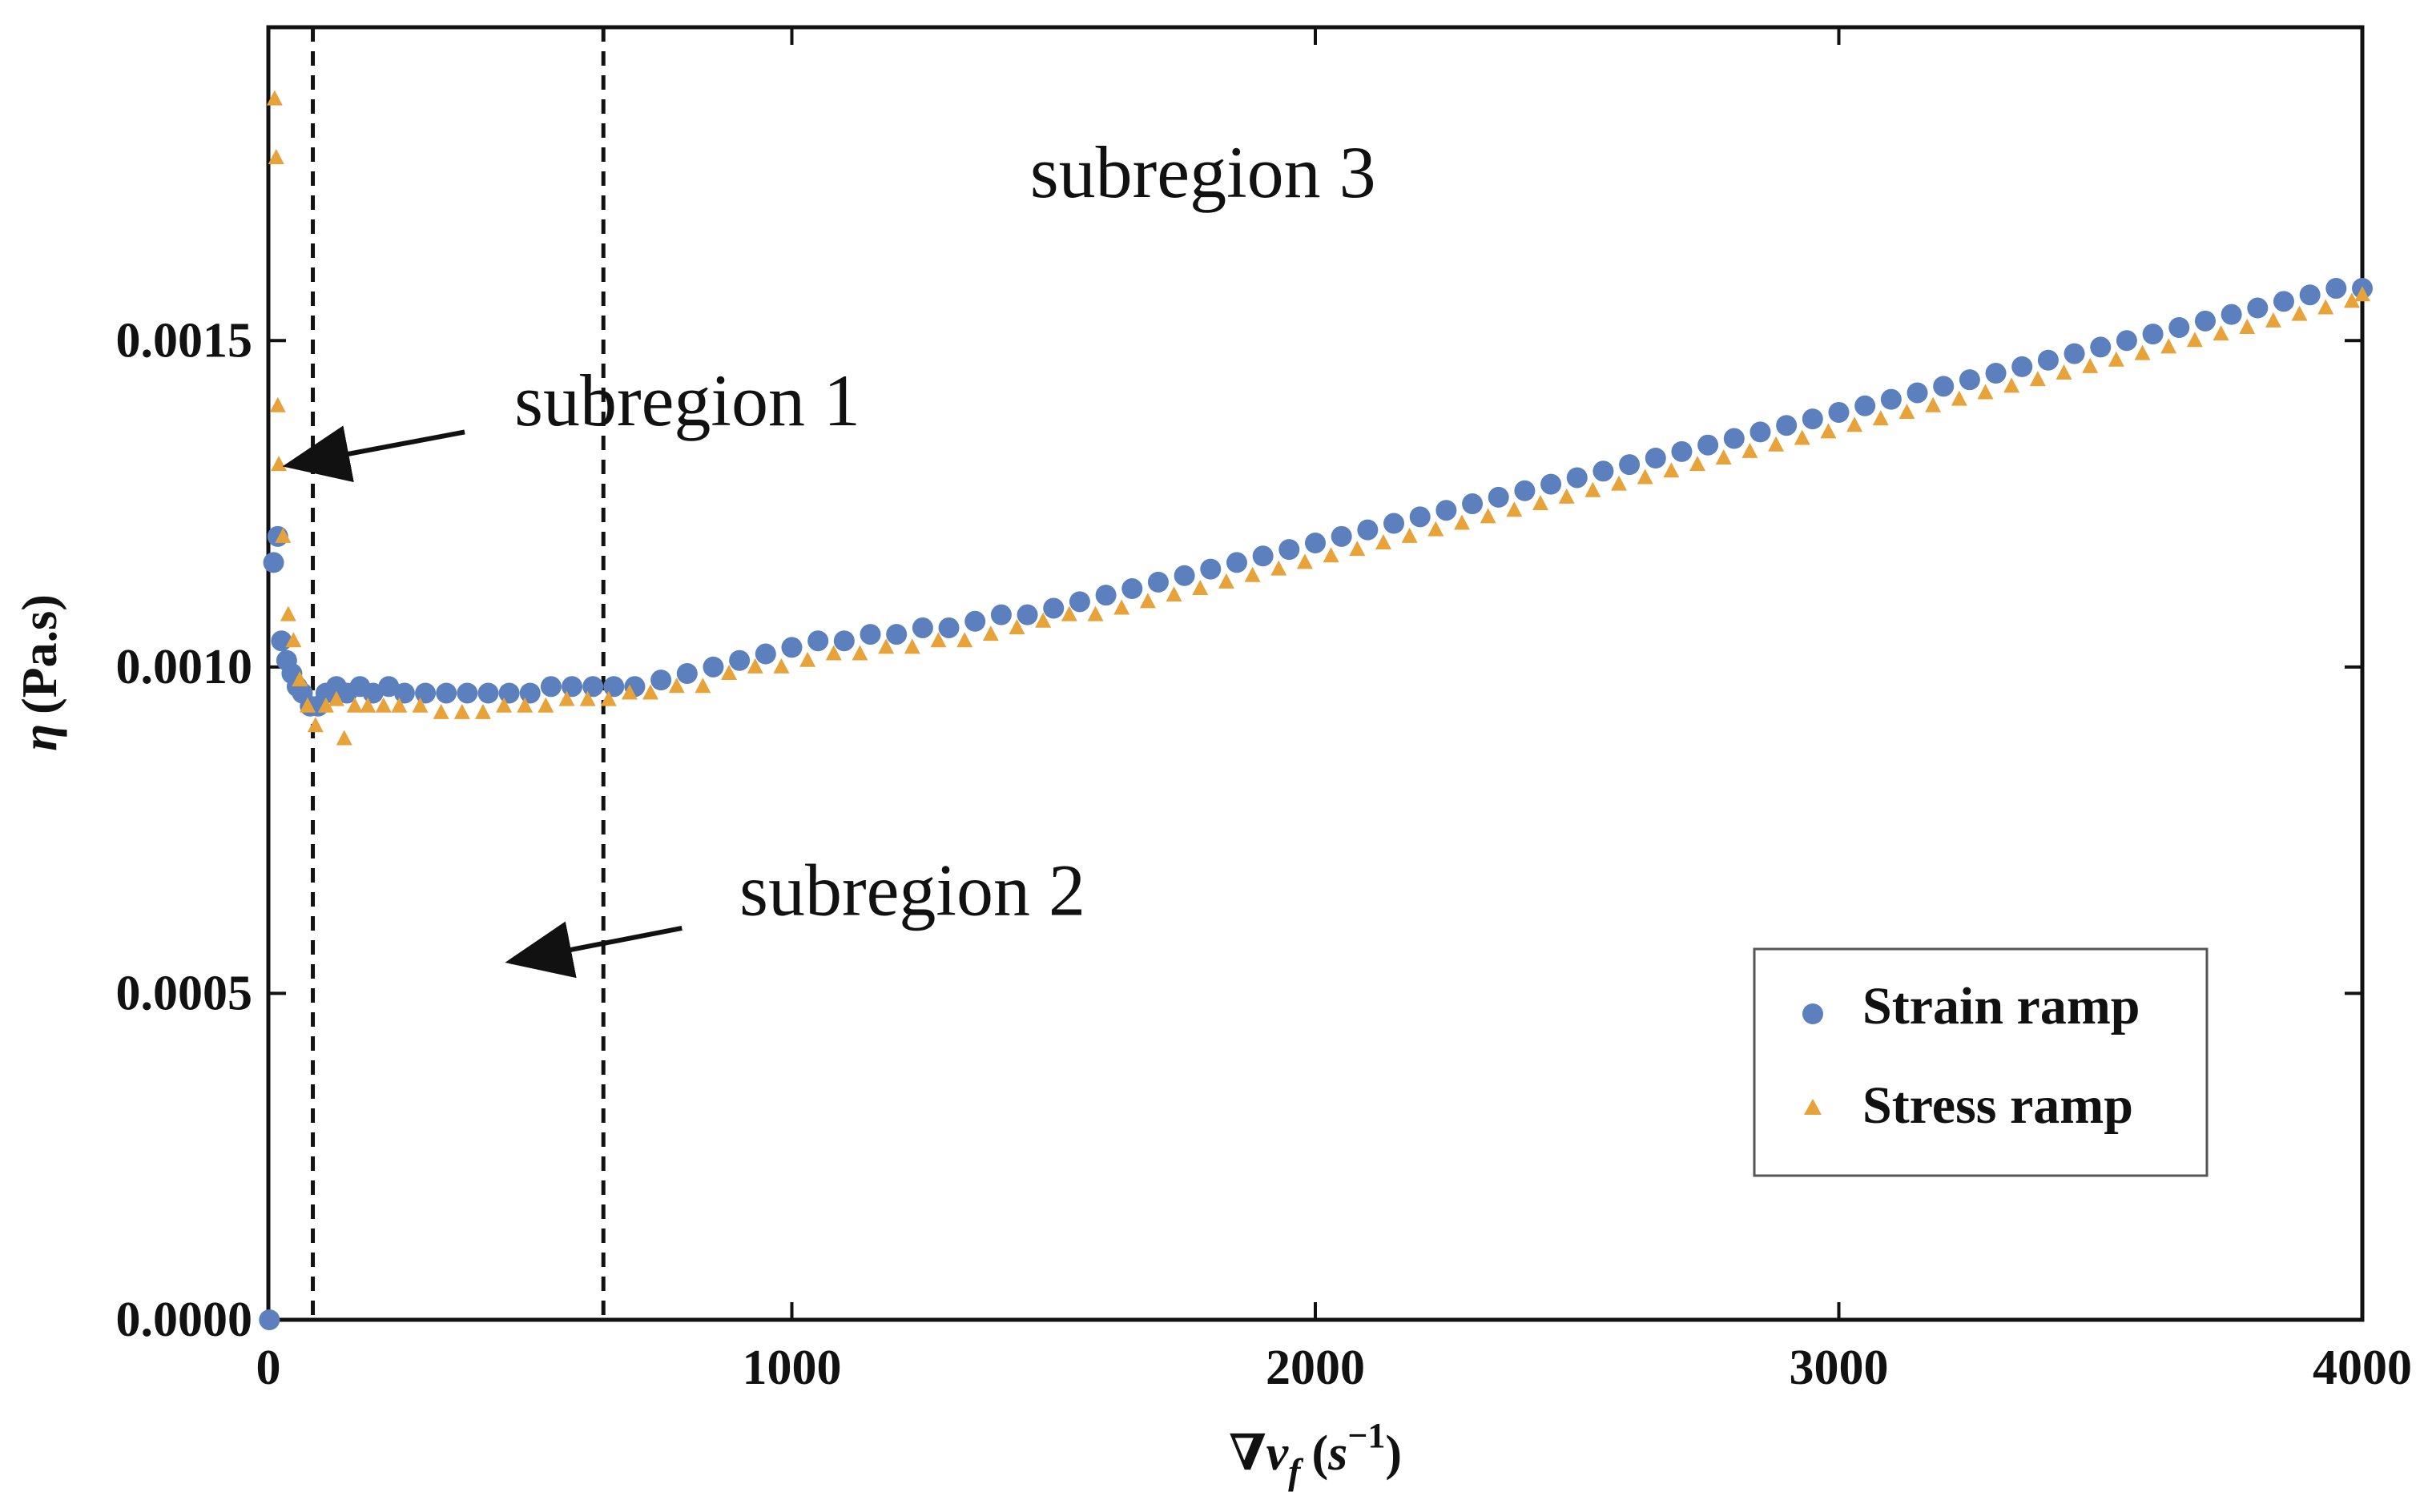 This screenshot has width=2432, height=1512. Describe the element at coordinates (184, 993) in the screenshot. I see `y-tick-label: 0.0005` at that location.